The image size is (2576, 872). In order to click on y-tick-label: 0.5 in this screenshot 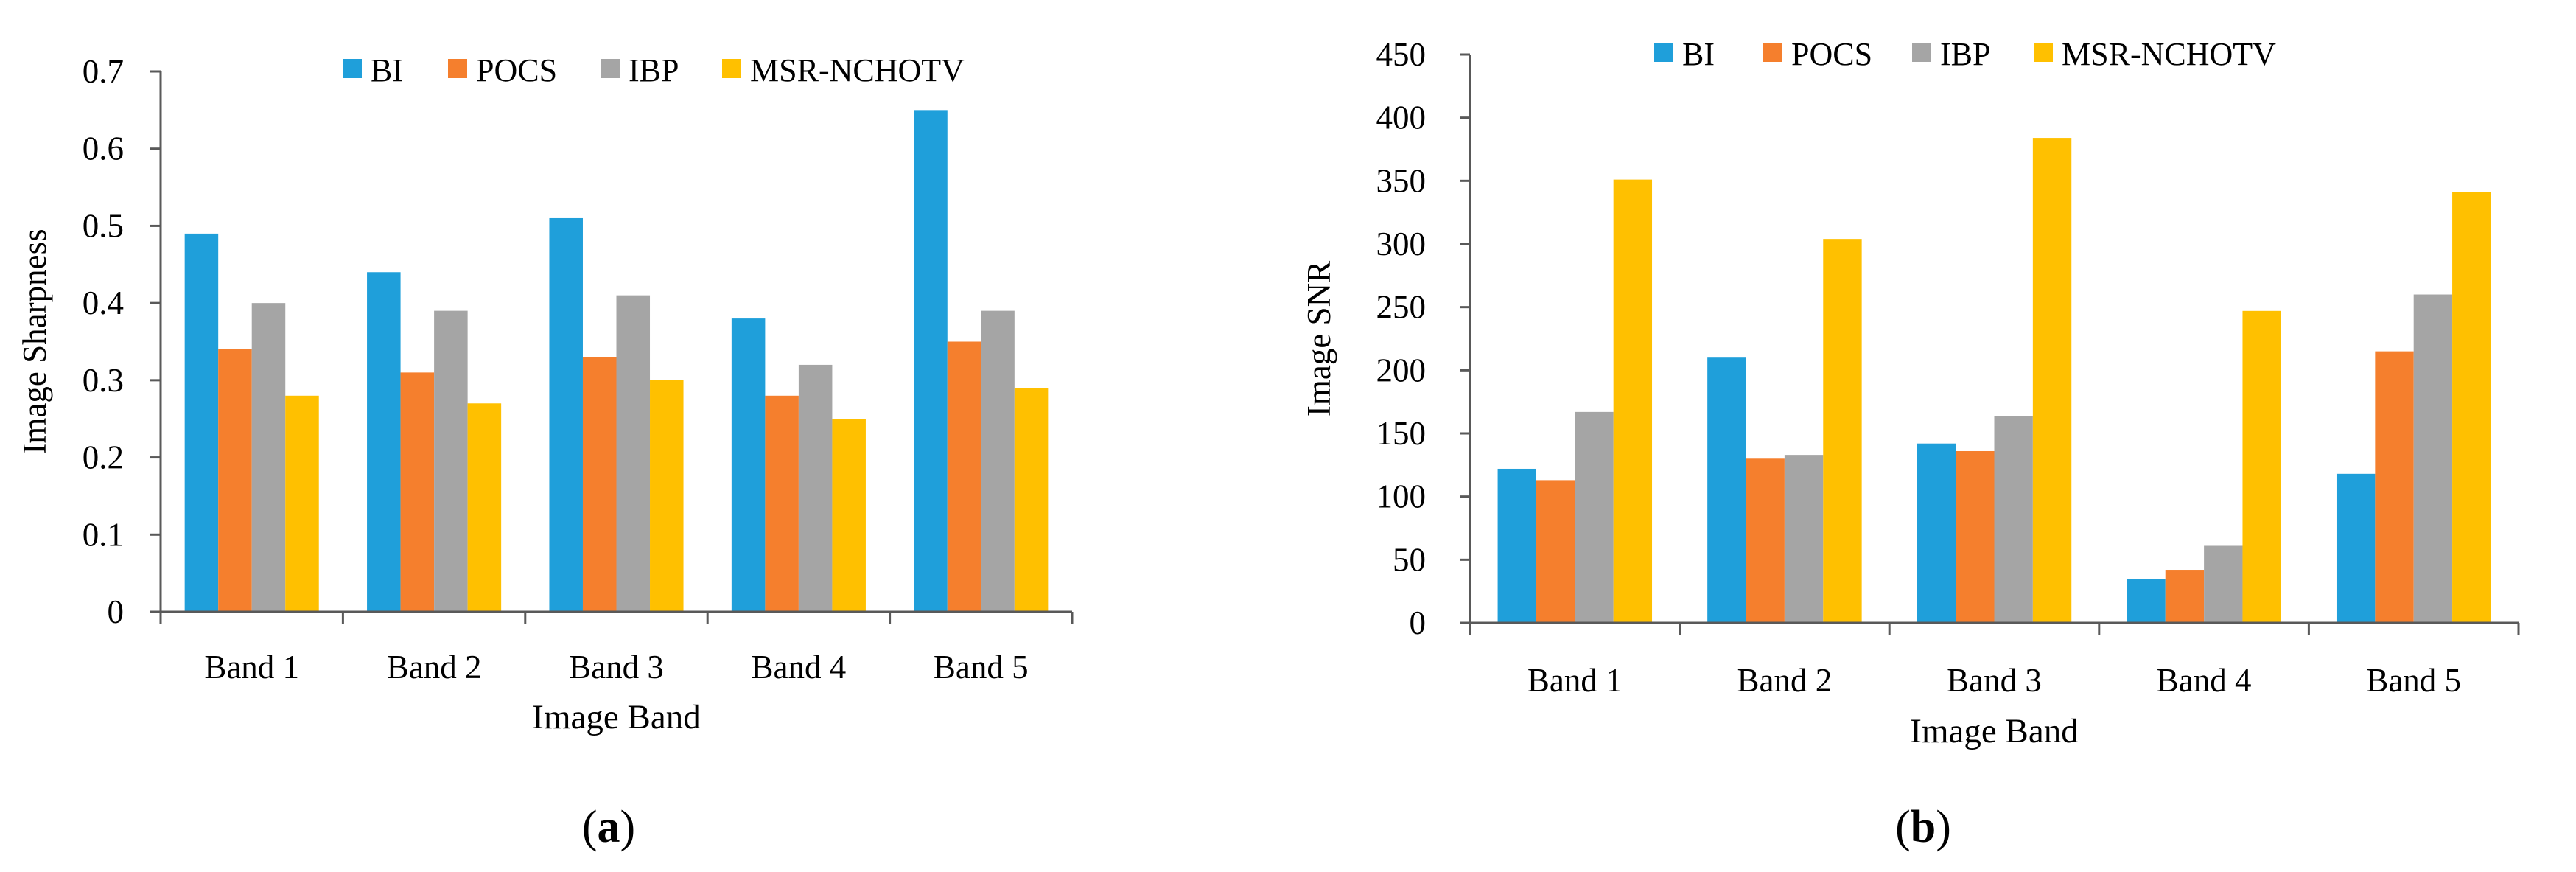, I will do `click(103, 226)`.